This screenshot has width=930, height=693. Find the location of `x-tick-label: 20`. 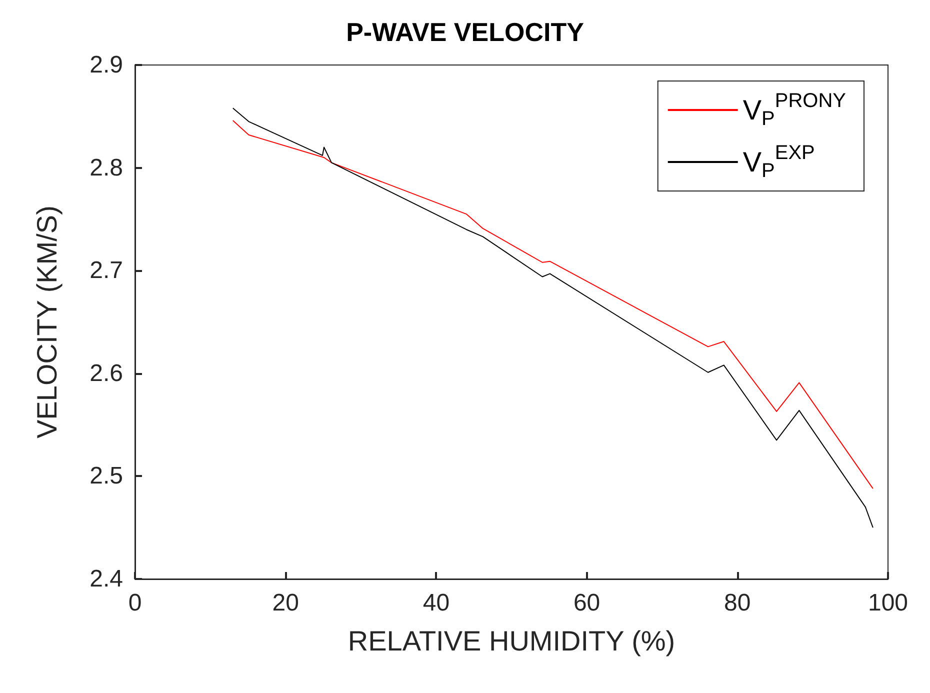

x-tick-label: 20 is located at coordinates (285, 603).